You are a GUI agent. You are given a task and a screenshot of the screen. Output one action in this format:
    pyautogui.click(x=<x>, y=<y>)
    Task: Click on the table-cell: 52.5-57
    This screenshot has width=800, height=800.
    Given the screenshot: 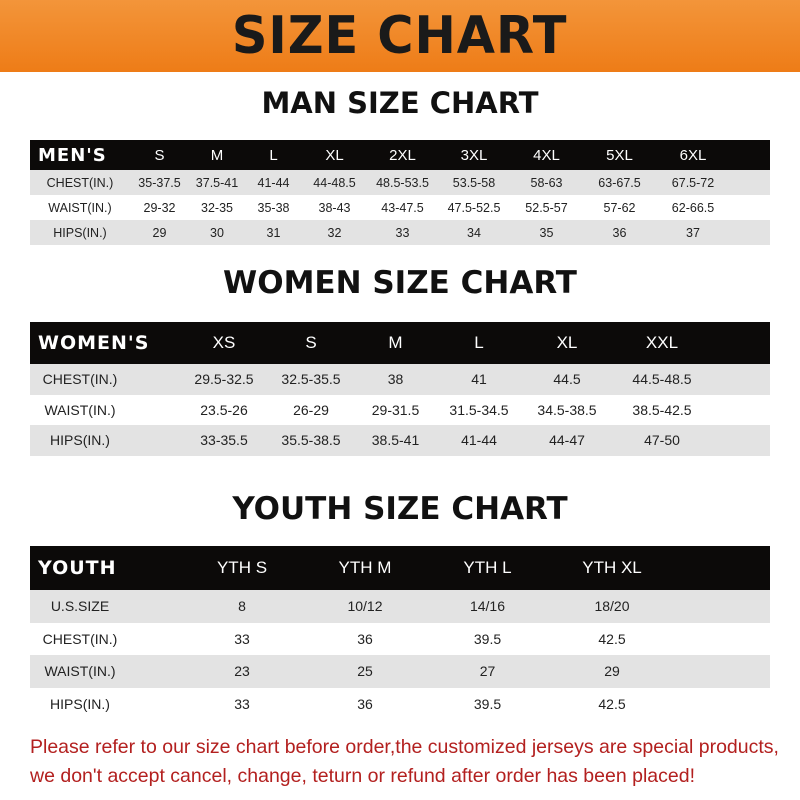 What is the action you would take?
    pyautogui.click(x=546, y=207)
    